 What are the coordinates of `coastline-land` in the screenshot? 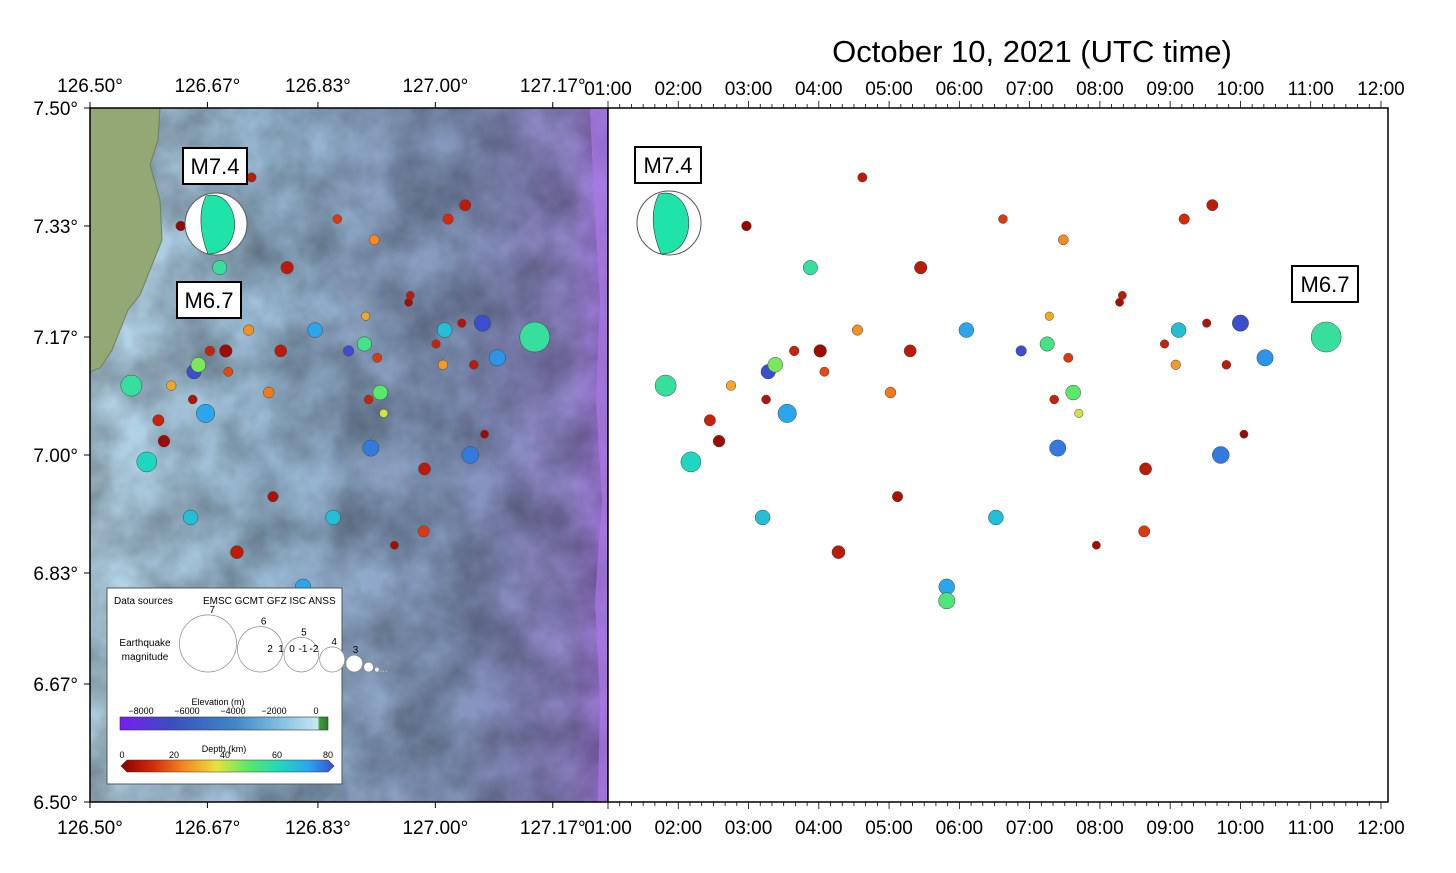 It's located at (126, 240).